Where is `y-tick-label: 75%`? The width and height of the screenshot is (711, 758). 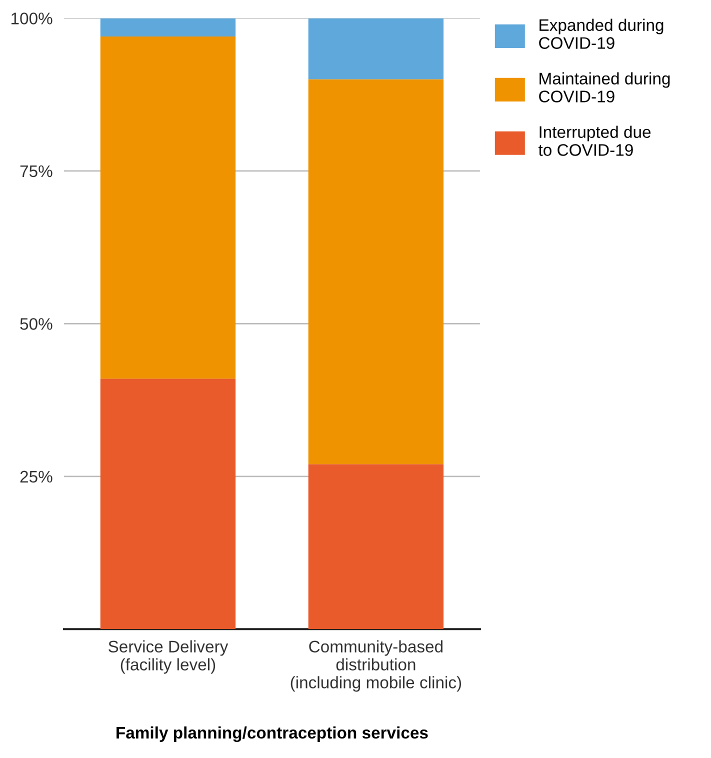
y-tick-label: 75% is located at coordinates (36, 171).